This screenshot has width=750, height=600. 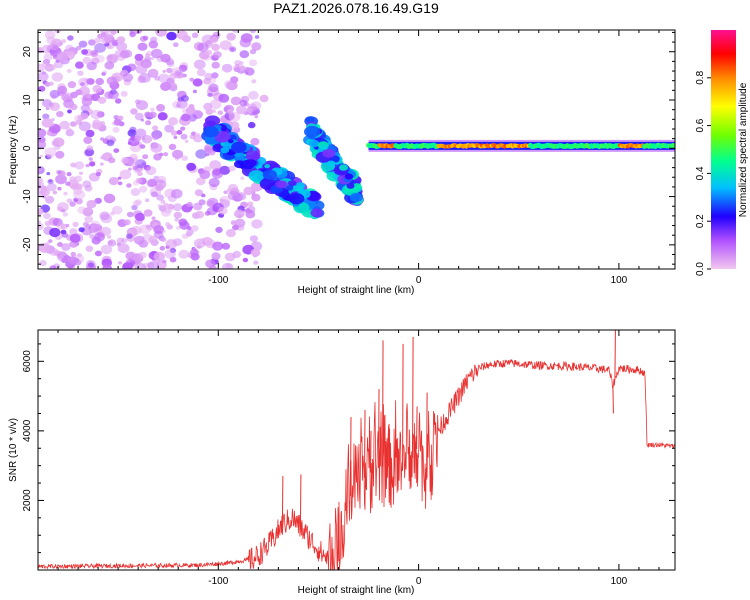 I want to click on carrier-cell, so click(x=673, y=146).